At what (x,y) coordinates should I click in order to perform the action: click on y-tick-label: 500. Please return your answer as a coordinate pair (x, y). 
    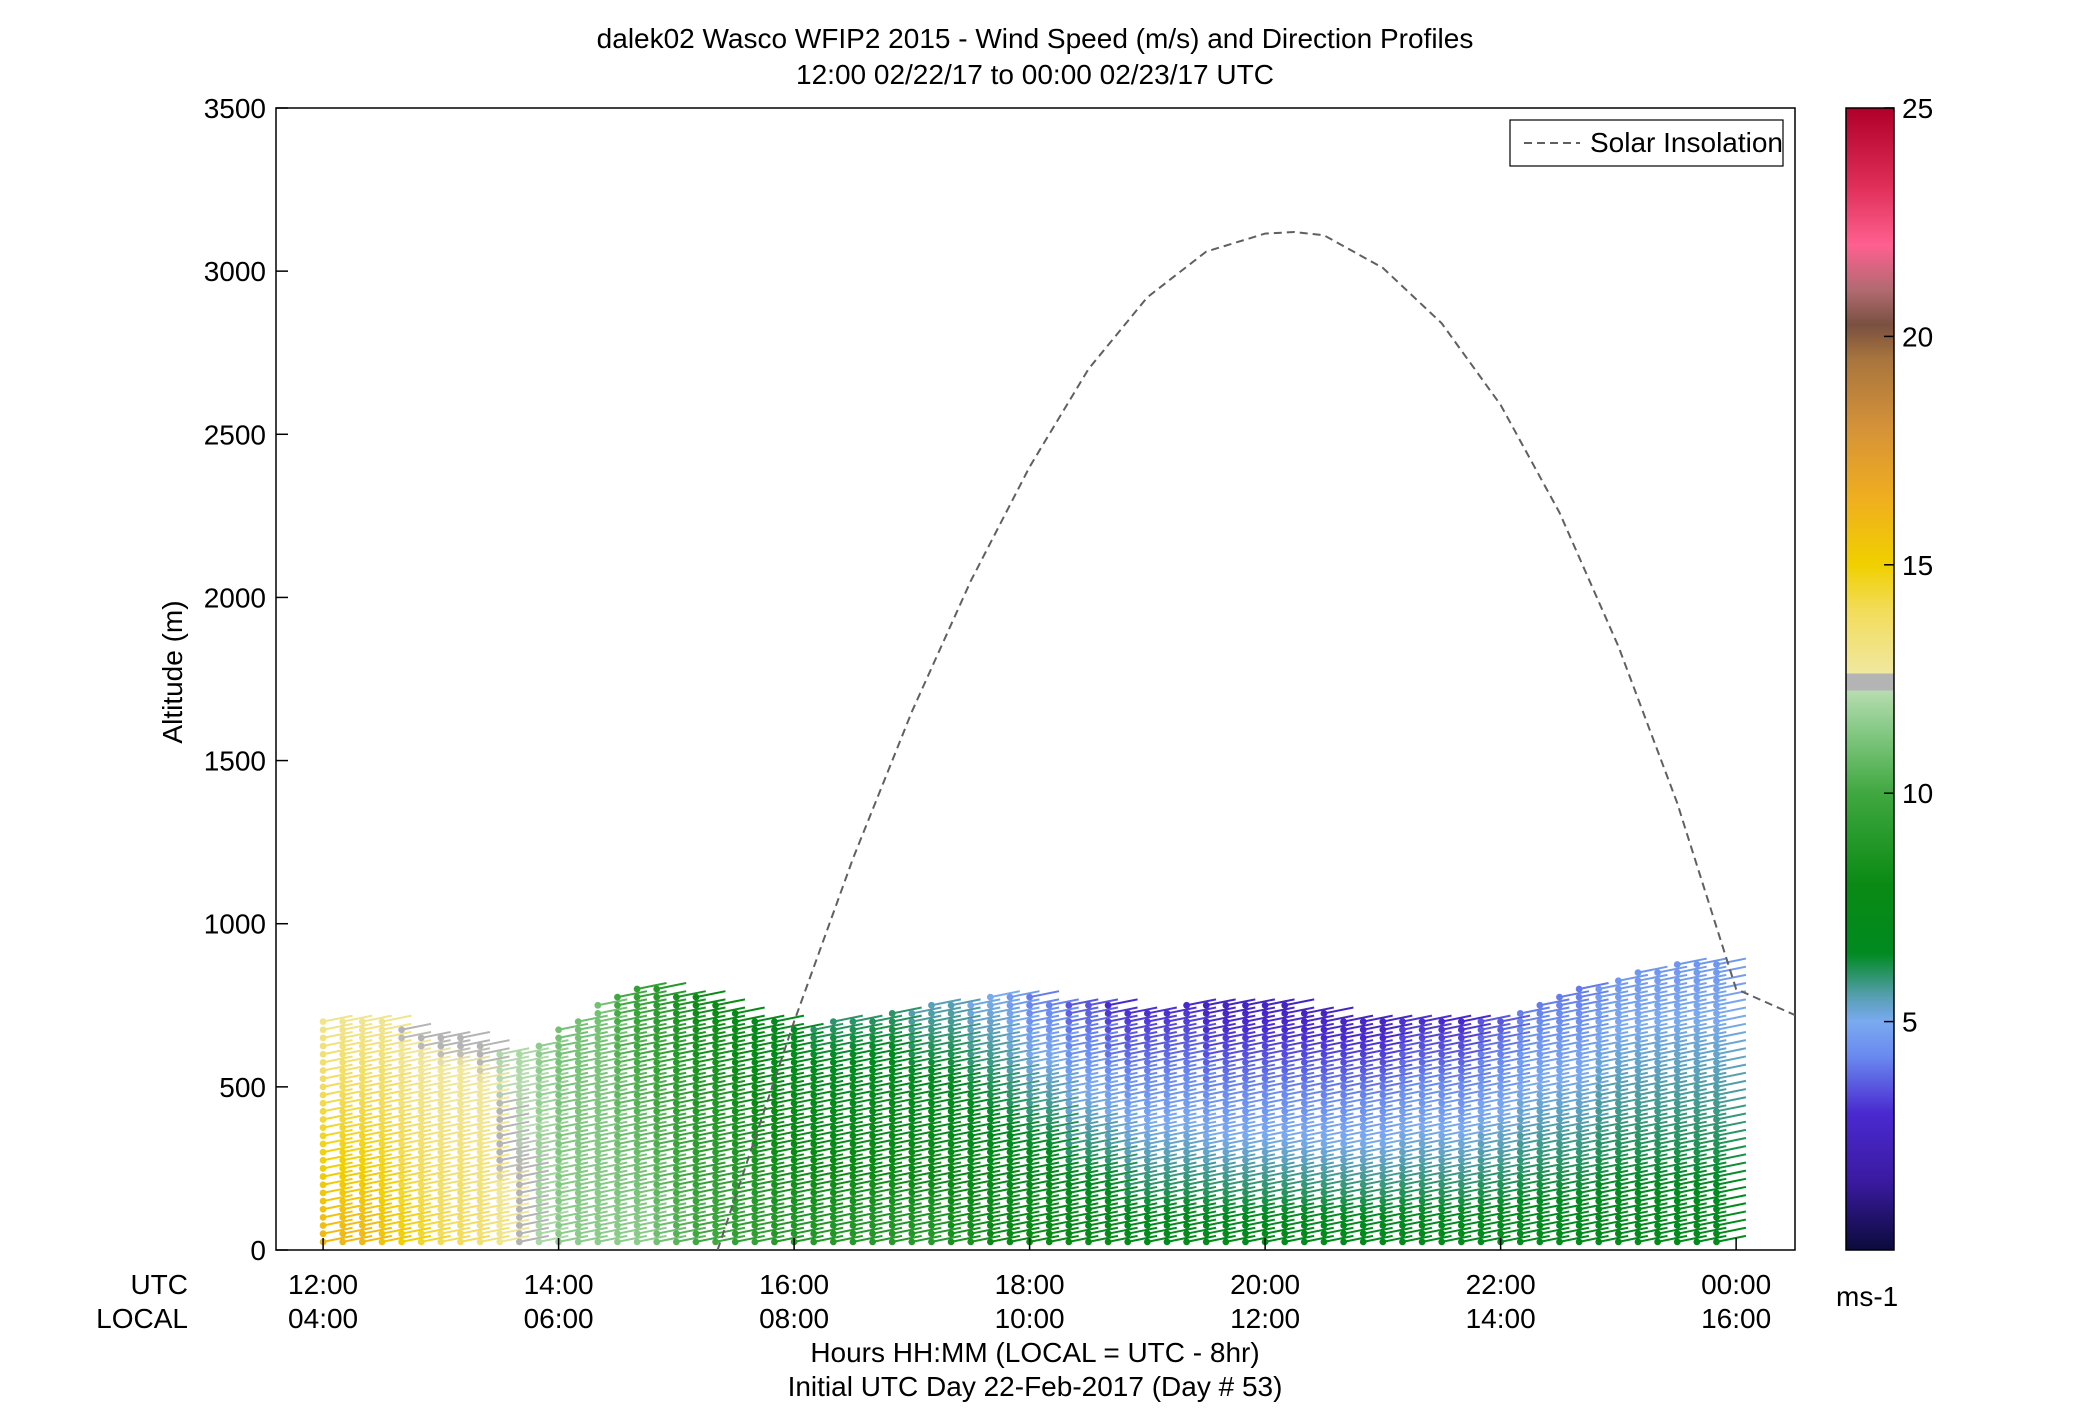
    Looking at the image, I should click on (242, 1087).